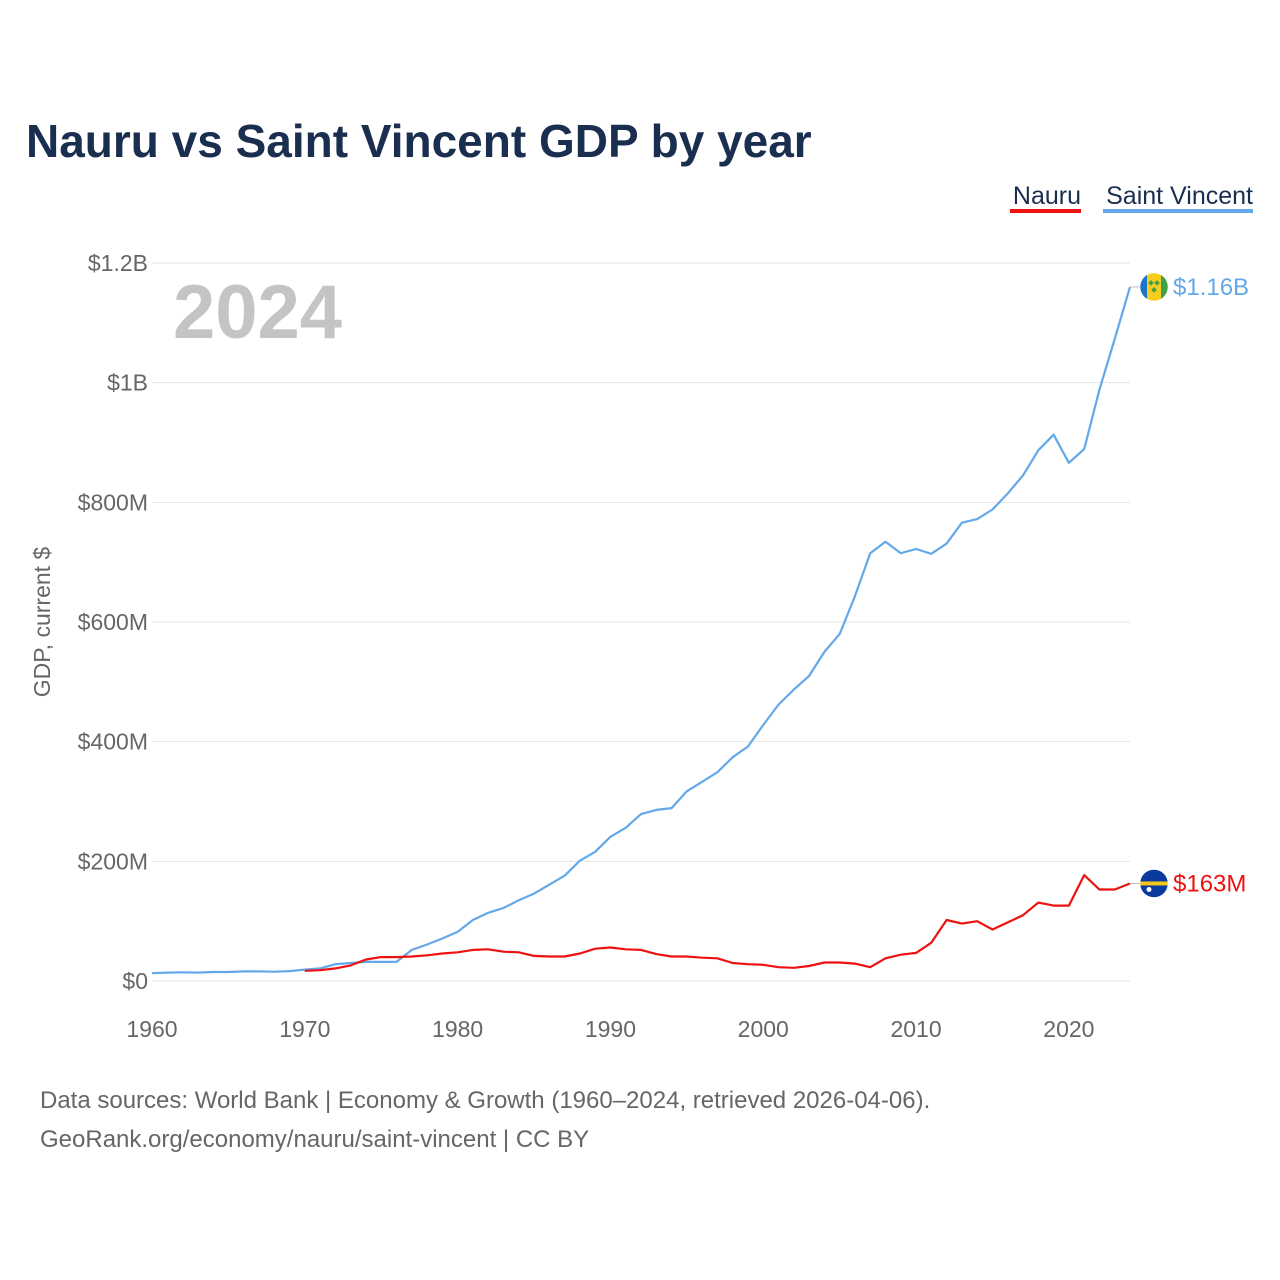 The height and width of the screenshot is (1280, 1280). What do you see at coordinates (1209, 883) in the screenshot?
I see `end-value-label-nauru: $163M` at bounding box center [1209, 883].